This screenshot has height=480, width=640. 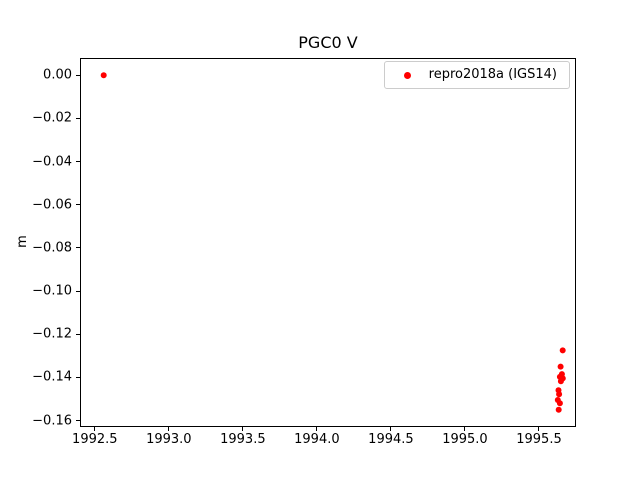 I want to click on x-tick-label: 1993.0, so click(x=169, y=439).